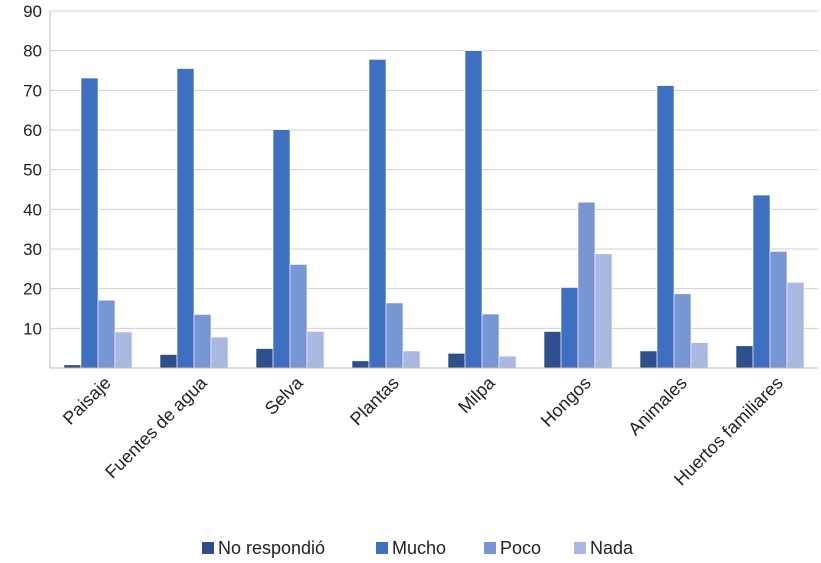 This screenshot has height=563, width=821. I want to click on legend-label: Mucho, so click(419, 548).